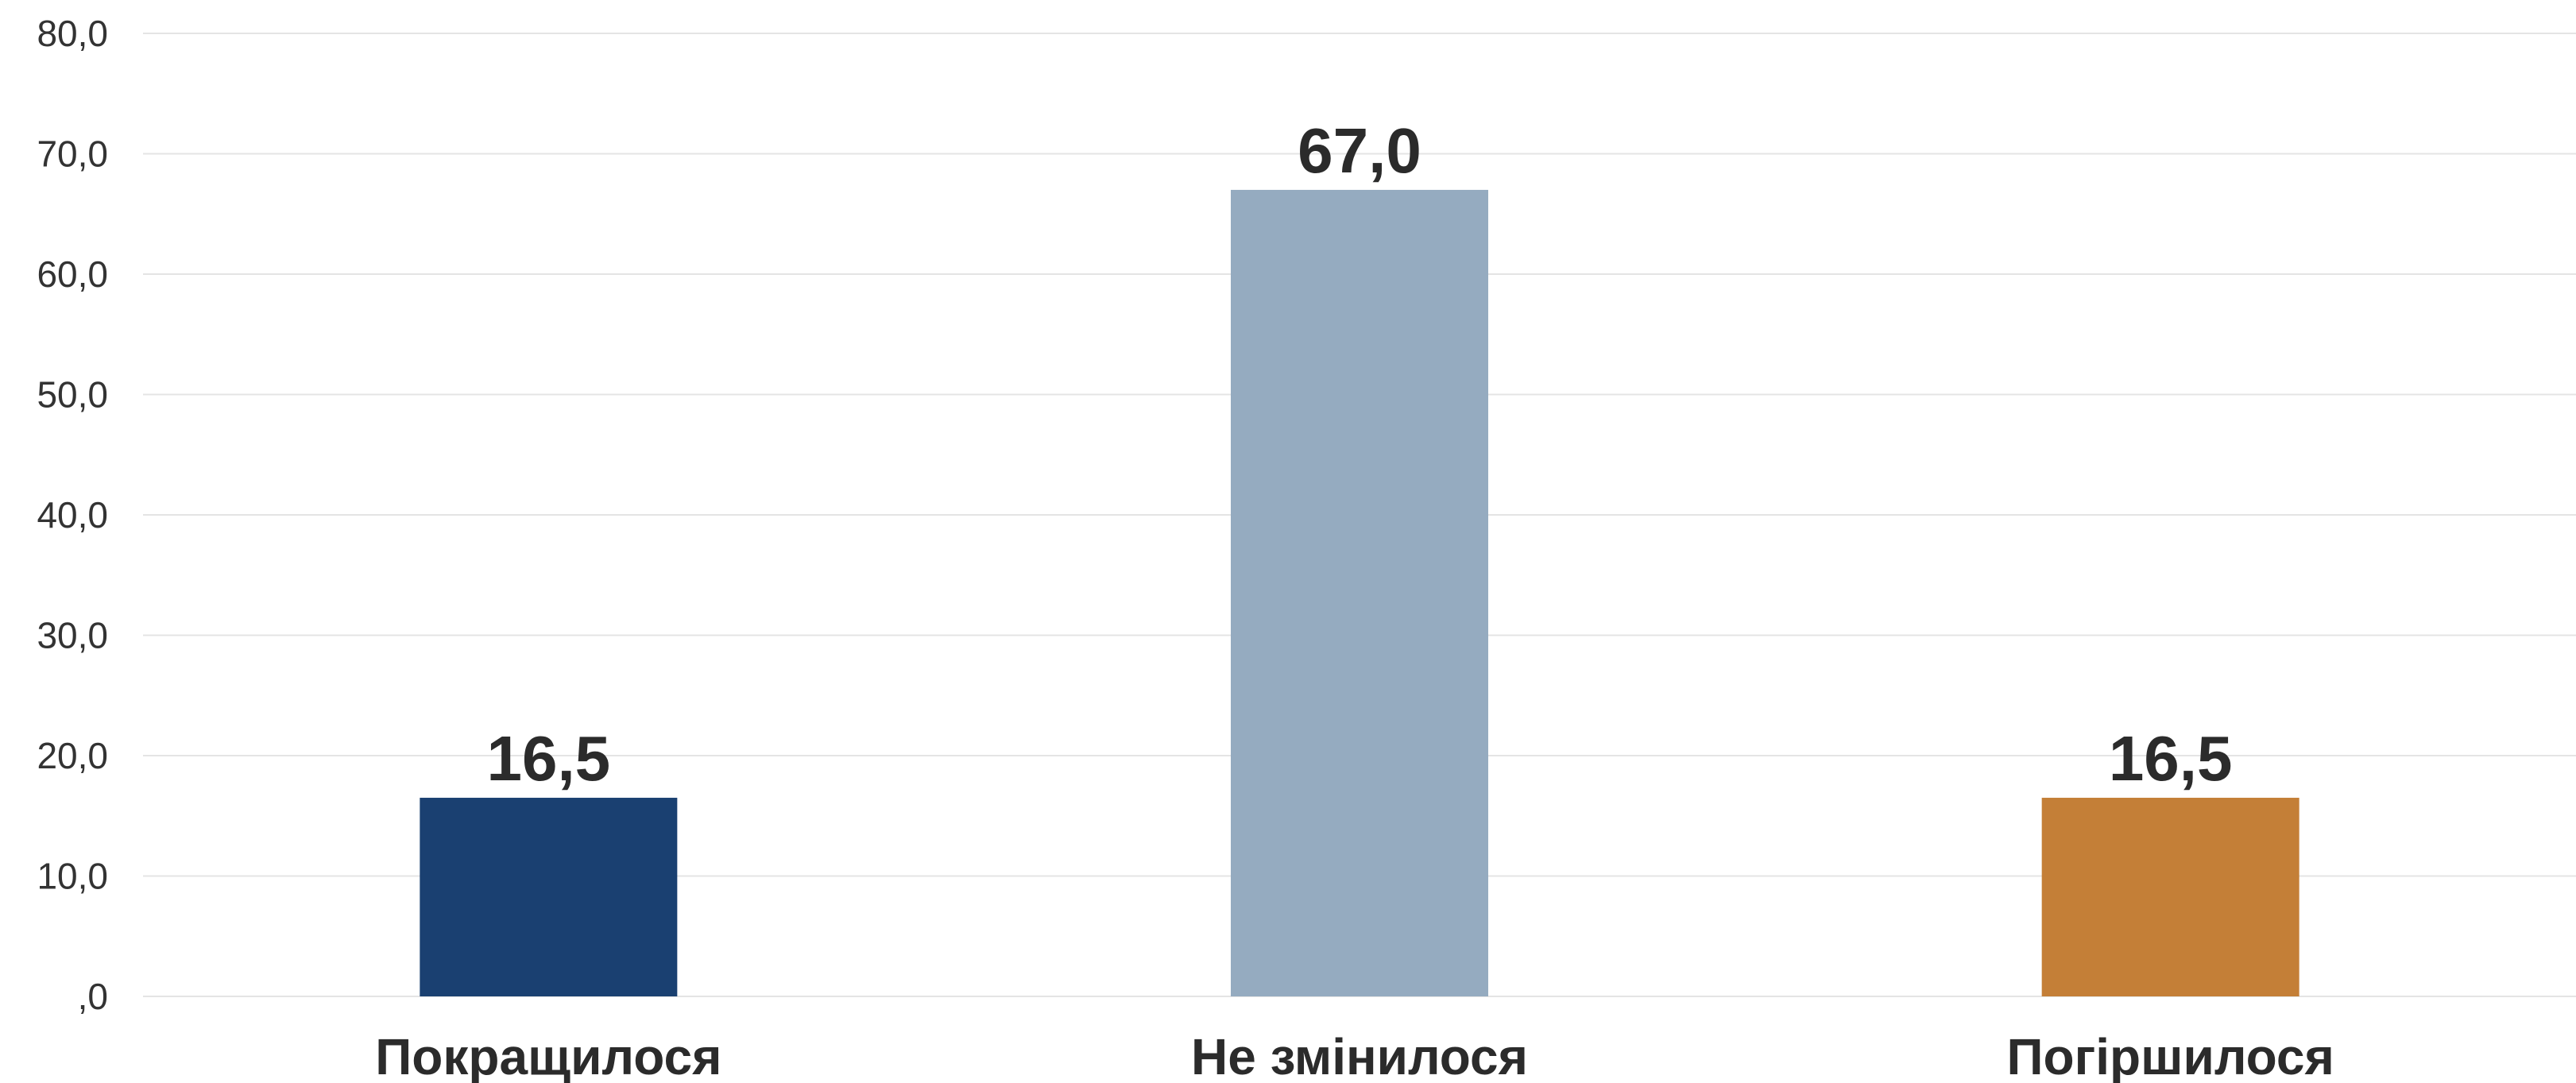 Image resolution: width=2576 pixels, height=1083 pixels. What do you see at coordinates (2170, 1055) in the screenshot?
I see `category-label: Погіршилося` at bounding box center [2170, 1055].